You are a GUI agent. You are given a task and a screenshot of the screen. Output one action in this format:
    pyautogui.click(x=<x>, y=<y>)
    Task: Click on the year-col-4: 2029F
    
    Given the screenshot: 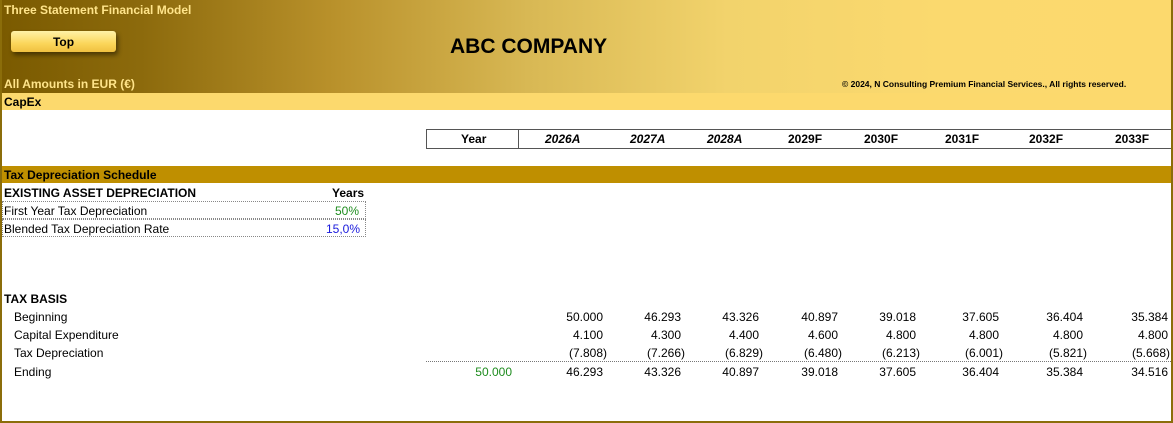 What is the action you would take?
    pyautogui.click(x=805, y=139)
    